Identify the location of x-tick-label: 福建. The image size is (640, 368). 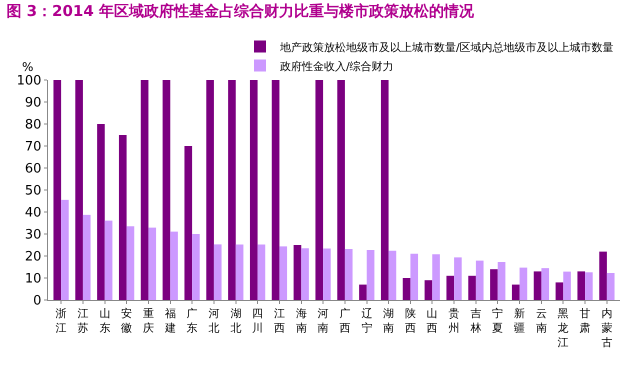
(170, 320).